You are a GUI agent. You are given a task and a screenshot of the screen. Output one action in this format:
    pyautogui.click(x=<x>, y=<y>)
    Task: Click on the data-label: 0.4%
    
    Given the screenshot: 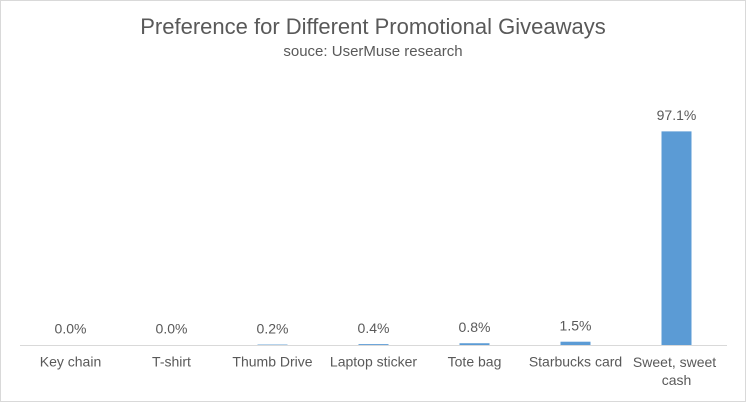 What is the action you would take?
    pyautogui.click(x=374, y=328)
    